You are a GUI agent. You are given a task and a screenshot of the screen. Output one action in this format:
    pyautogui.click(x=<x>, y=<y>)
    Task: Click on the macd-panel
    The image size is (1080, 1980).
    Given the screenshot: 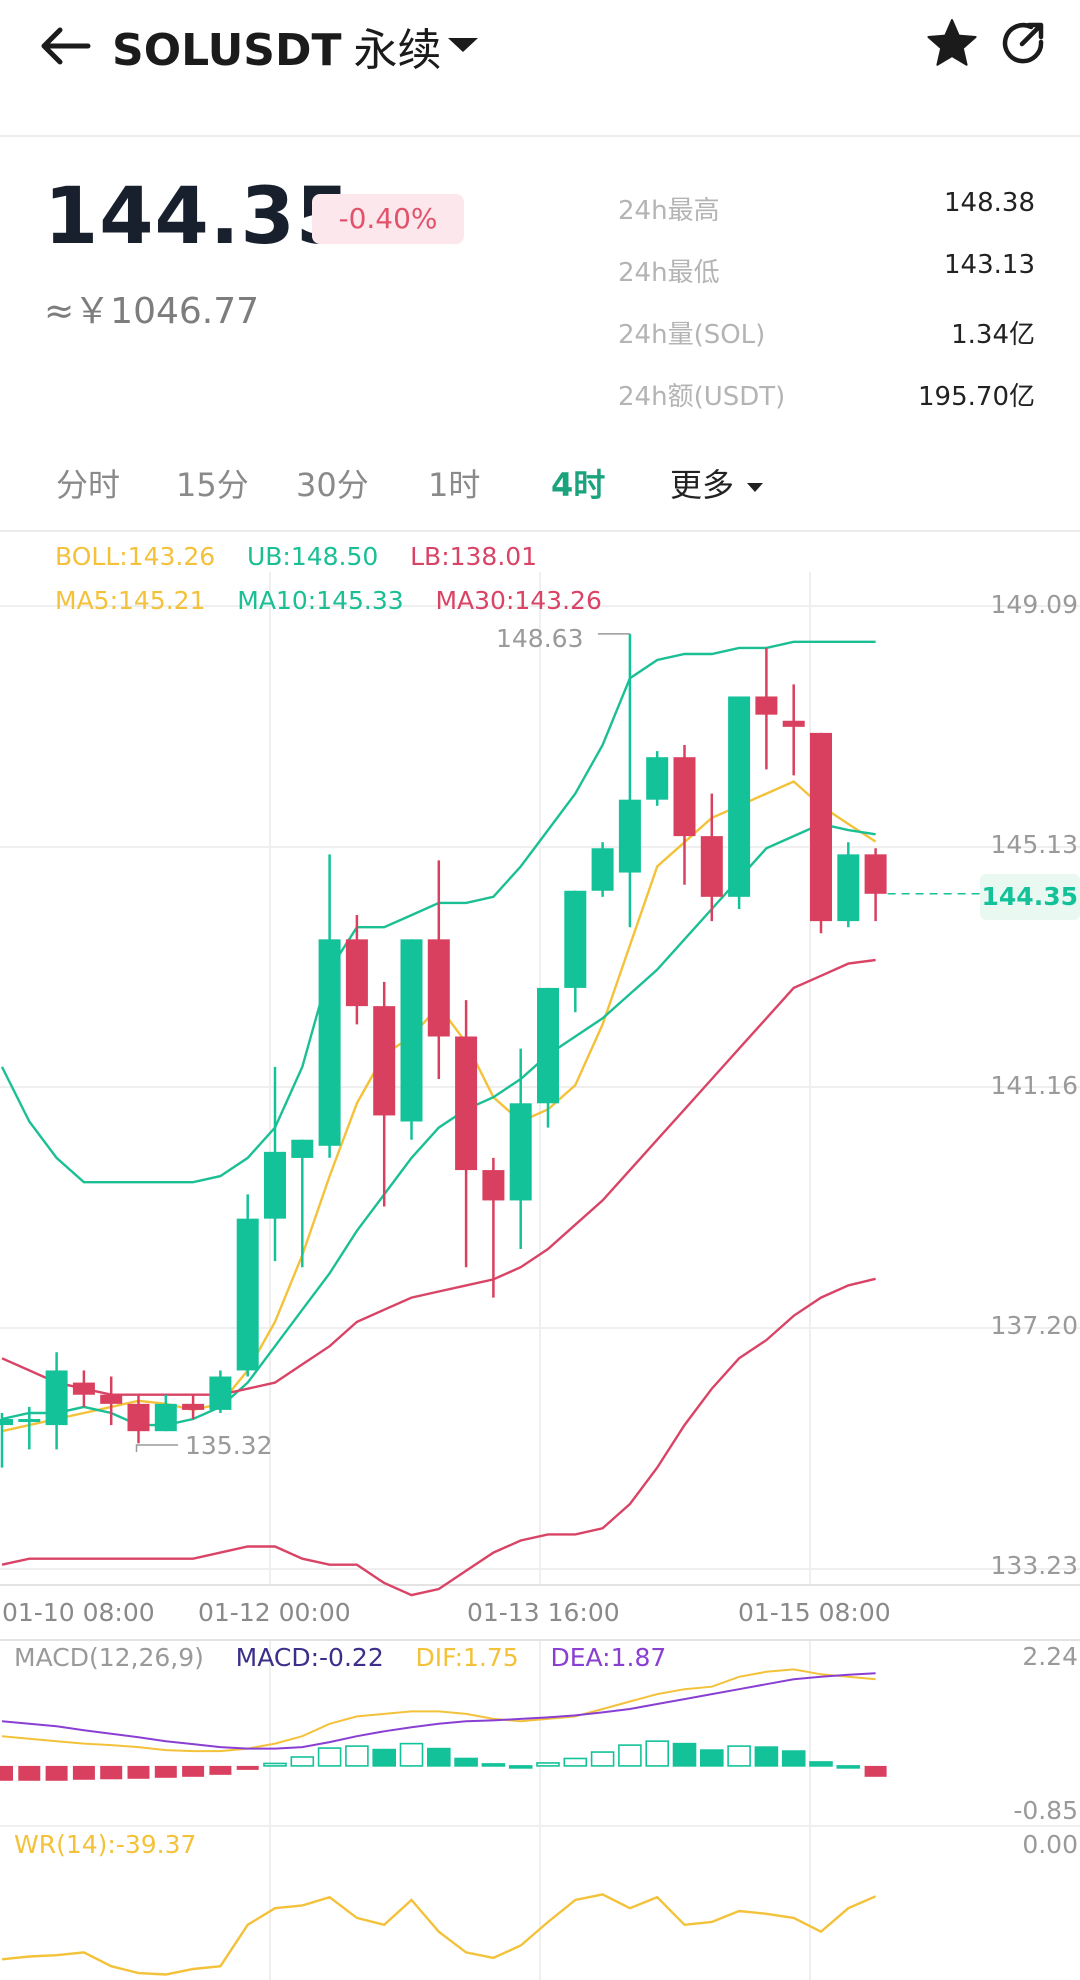 What is the action you would take?
    pyautogui.click(x=443, y=1724)
    